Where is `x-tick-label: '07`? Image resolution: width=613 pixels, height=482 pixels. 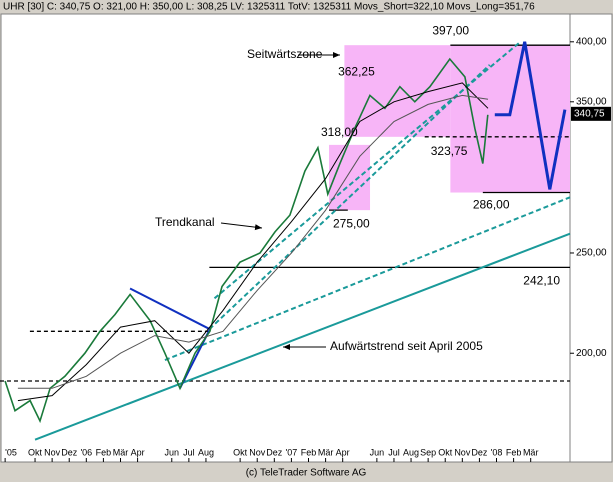 x-tick-label: '07 is located at coordinates (292, 452).